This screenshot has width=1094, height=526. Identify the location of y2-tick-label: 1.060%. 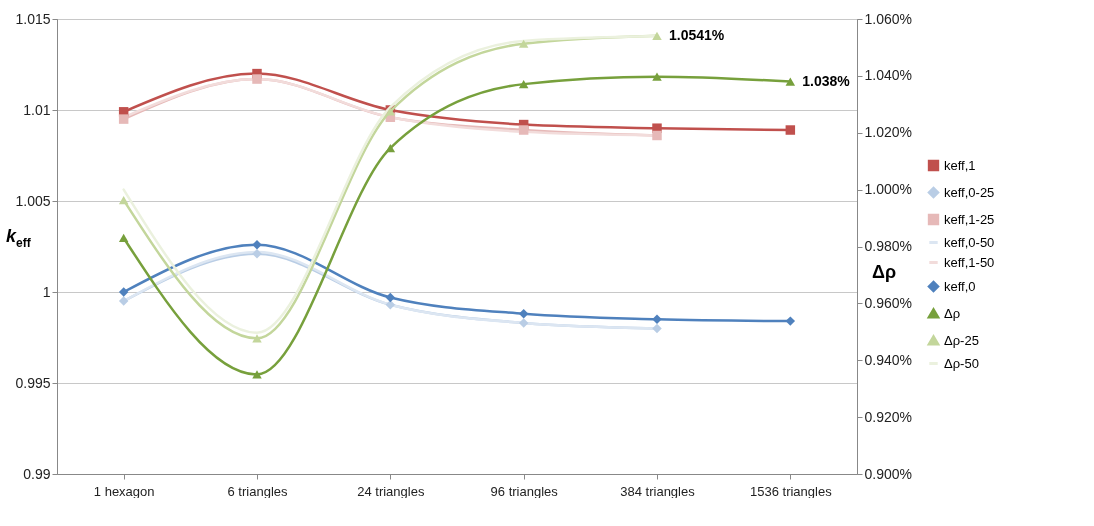
(888, 18).